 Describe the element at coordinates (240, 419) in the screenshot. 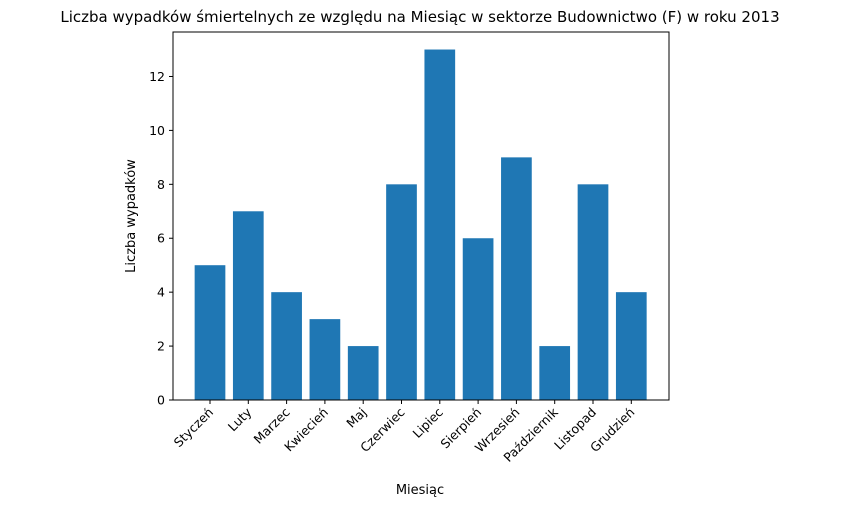

I see `x-tick-label-1: Luty` at that location.